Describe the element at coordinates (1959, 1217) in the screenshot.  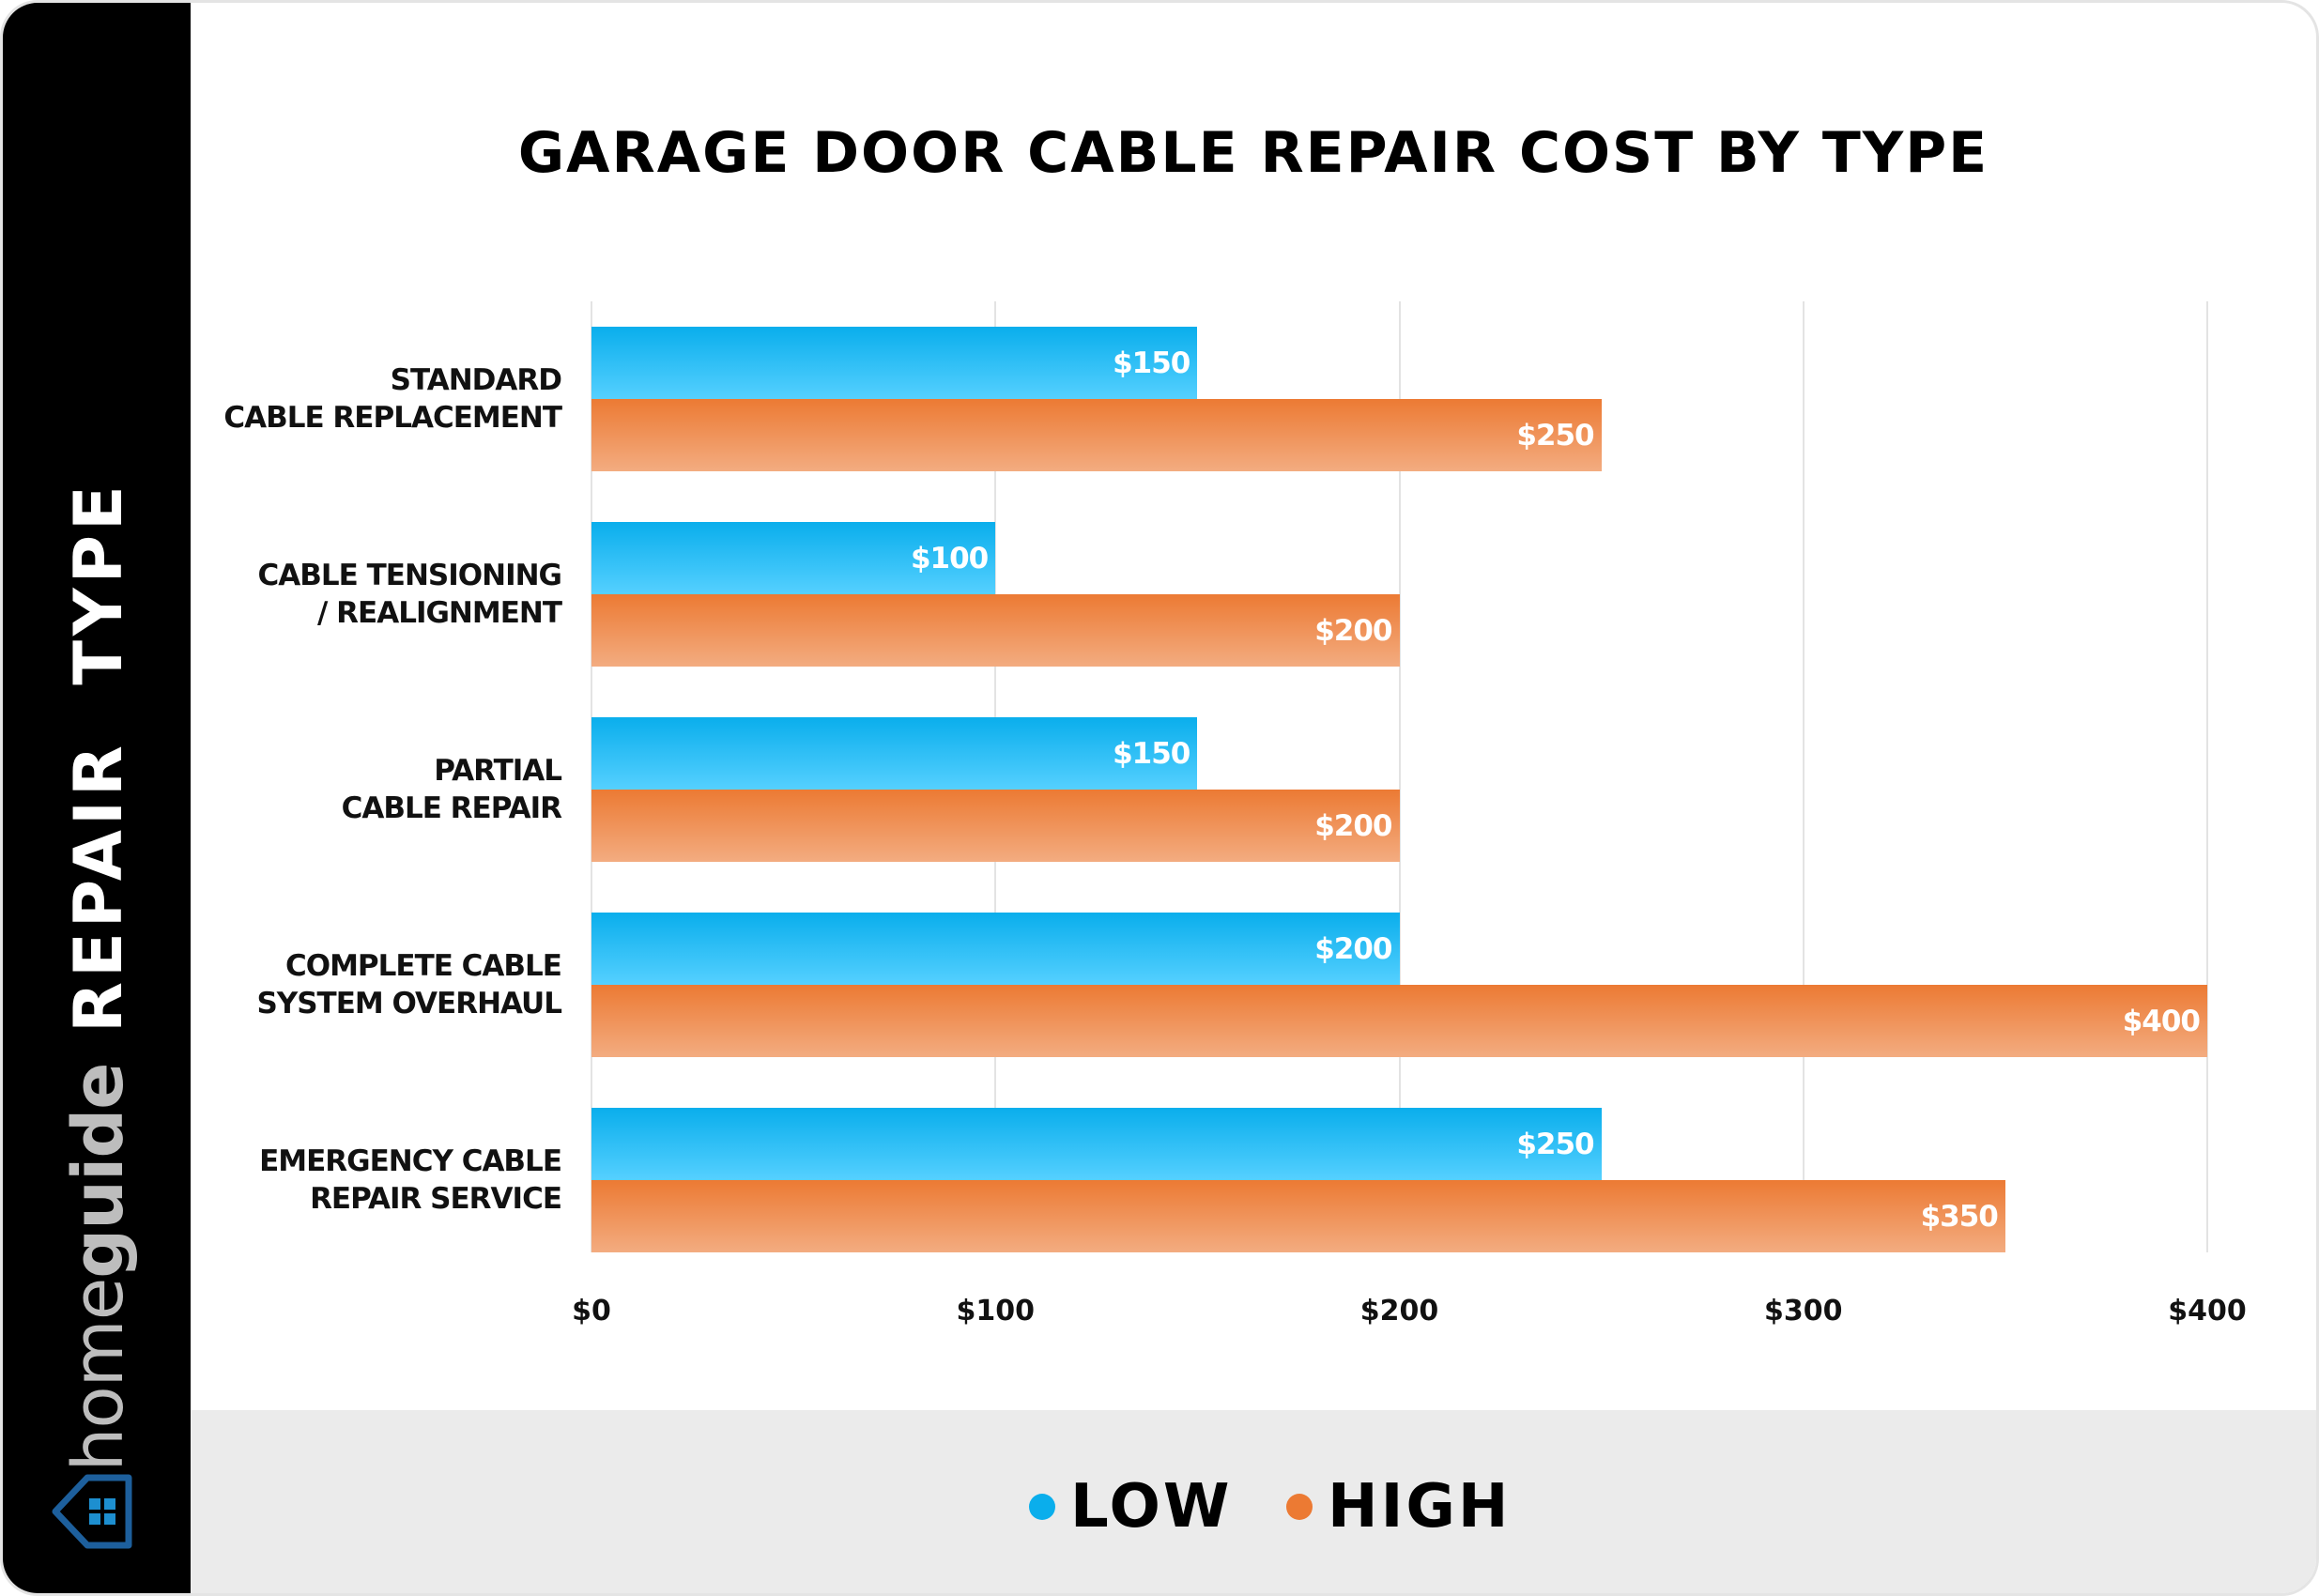
I see `data-label: $350` at that location.